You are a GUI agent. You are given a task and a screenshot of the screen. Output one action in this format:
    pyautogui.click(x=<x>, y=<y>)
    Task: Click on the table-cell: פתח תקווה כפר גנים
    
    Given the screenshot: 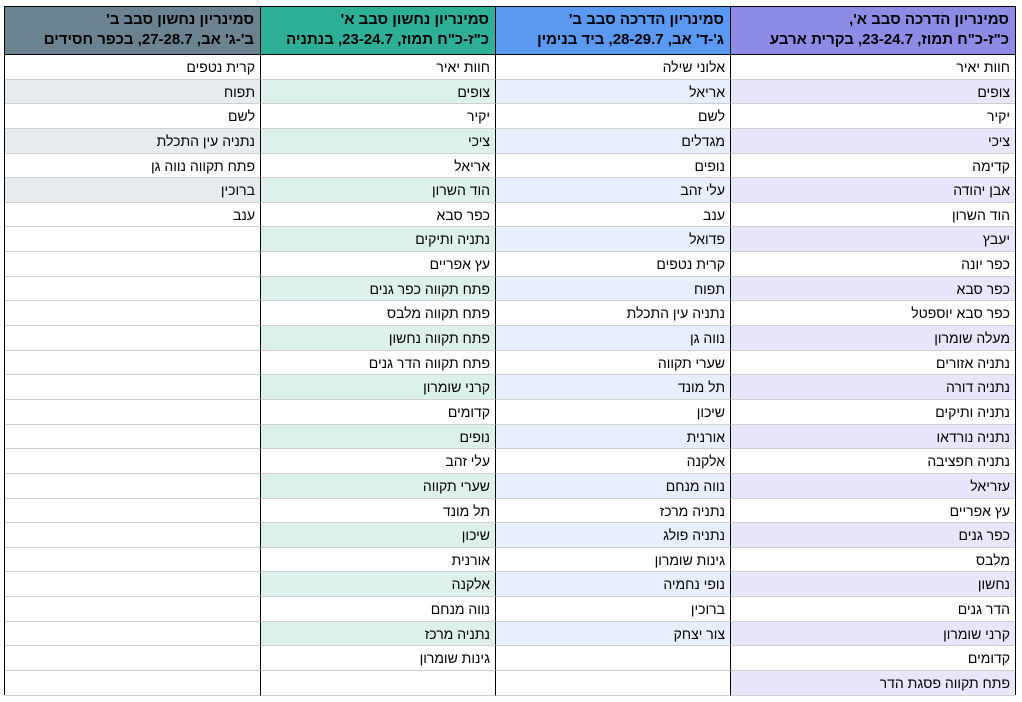 What is the action you would take?
    pyautogui.click(x=377, y=289)
    